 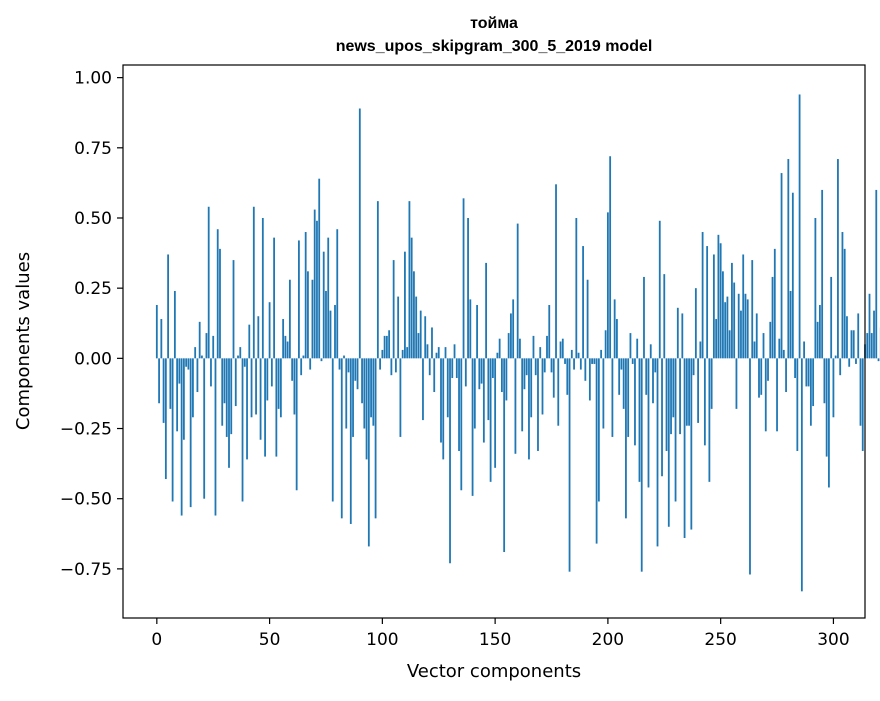 What do you see at coordinates (93, 289) in the screenshot?
I see `y-tick-label: 0.25` at bounding box center [93, 289].